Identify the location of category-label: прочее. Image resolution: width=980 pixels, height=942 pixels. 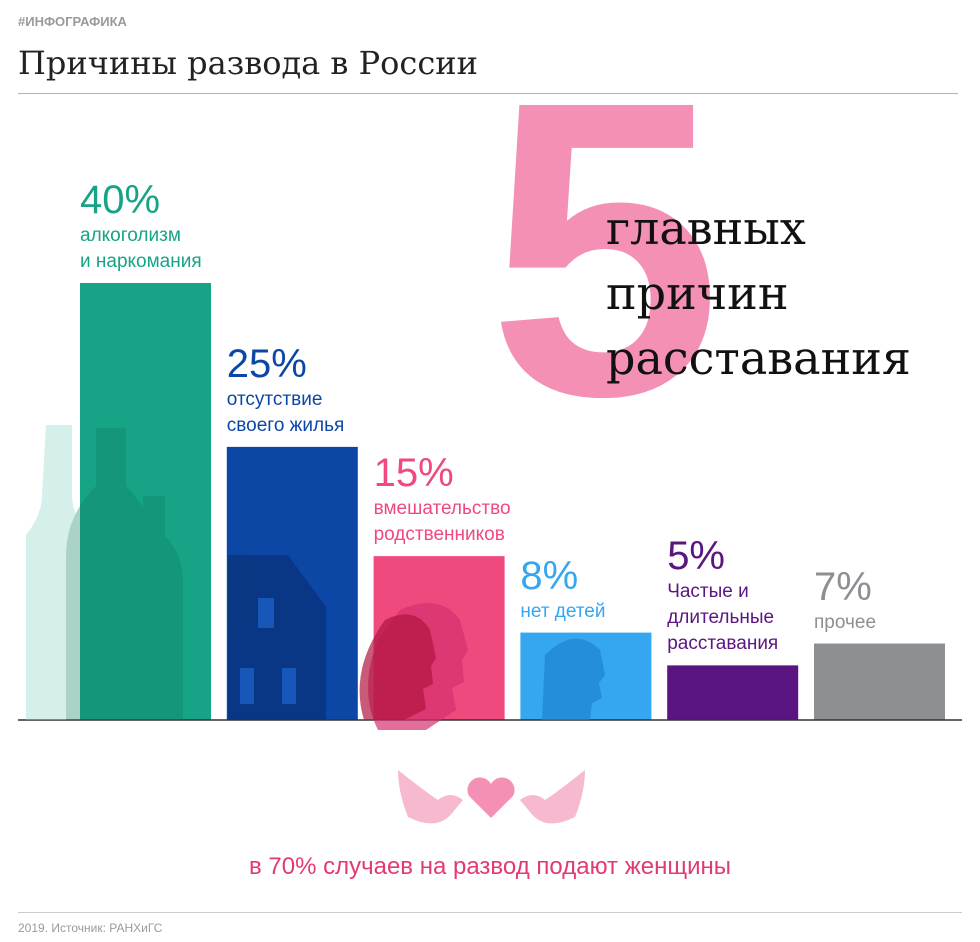
(845, 622).